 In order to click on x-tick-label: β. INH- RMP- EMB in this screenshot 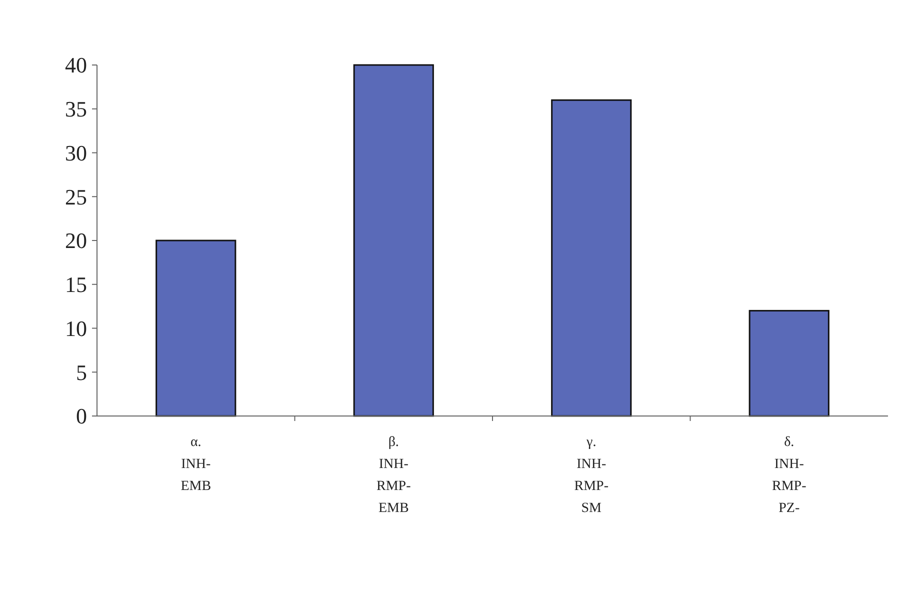, I will do `click(394, 475)`.